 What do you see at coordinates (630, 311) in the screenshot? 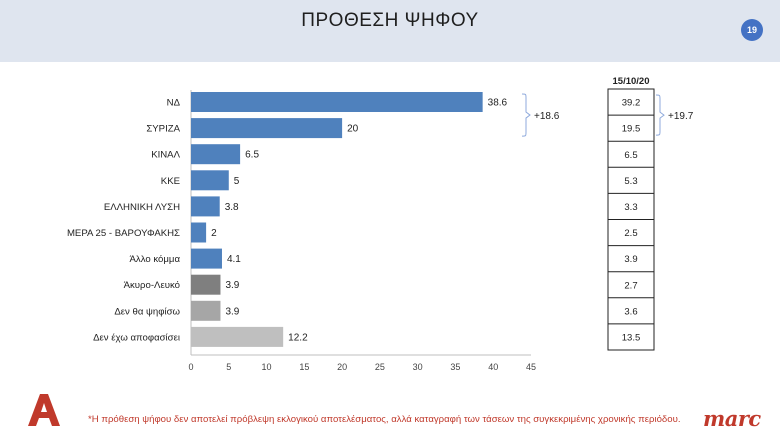
I see `comparison-cell: 3.6` at bounding box center [630, 311].